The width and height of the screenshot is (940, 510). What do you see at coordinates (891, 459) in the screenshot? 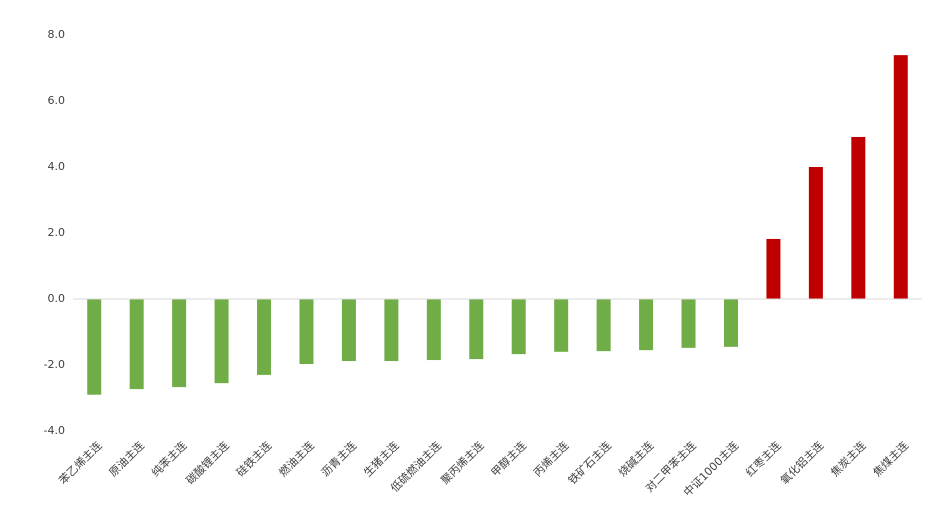
I see `x-tick-label: 焦煤主连` at bounding box center [891, 459].